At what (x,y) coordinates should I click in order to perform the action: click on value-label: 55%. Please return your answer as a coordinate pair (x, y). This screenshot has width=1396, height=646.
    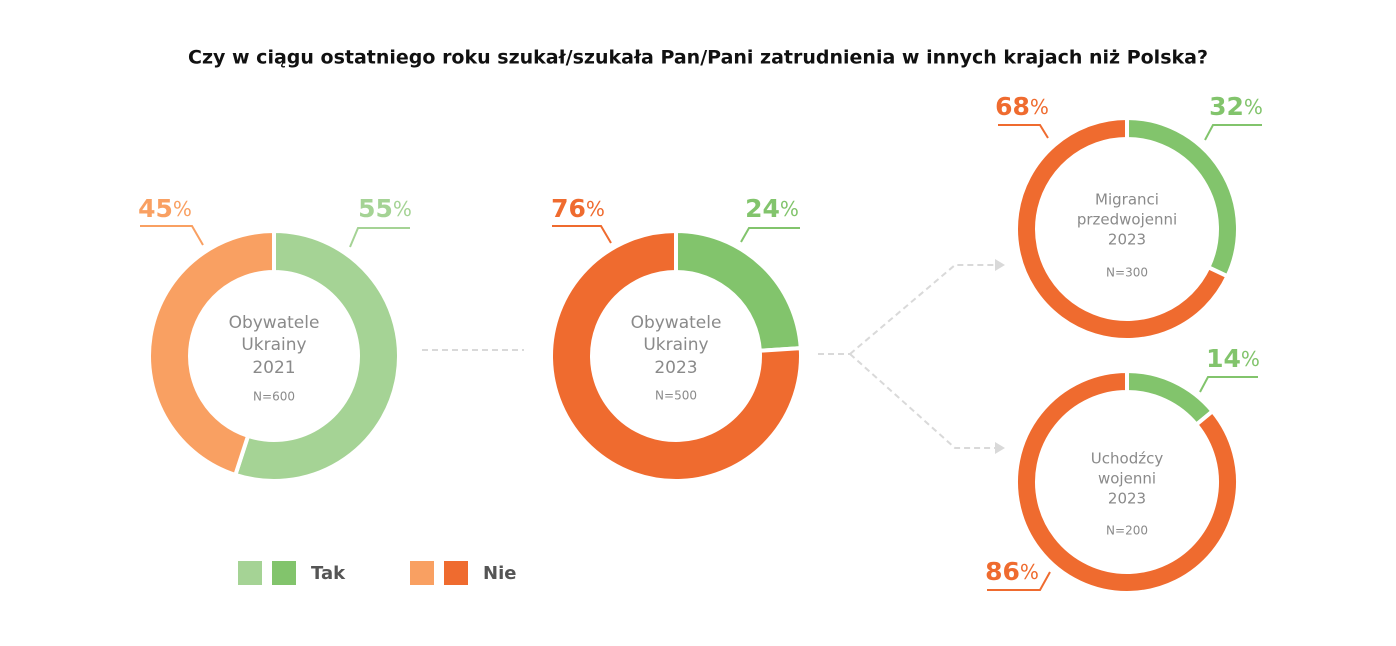
    Looking at the image, I should click on (385, 208).